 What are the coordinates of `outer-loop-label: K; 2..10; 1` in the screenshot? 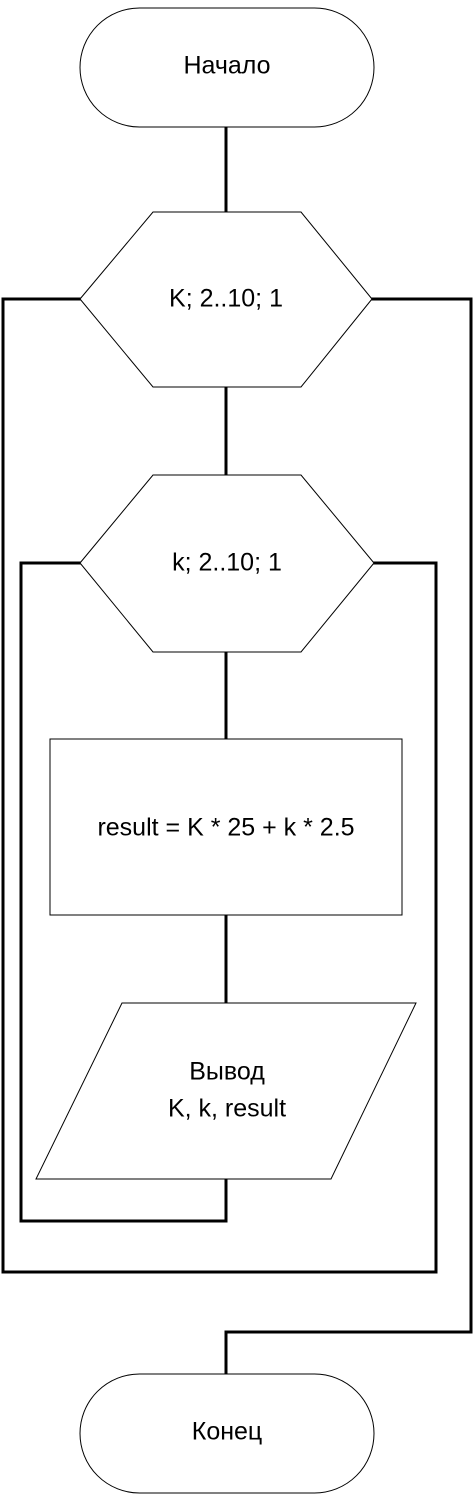 It's located at (226, 299).